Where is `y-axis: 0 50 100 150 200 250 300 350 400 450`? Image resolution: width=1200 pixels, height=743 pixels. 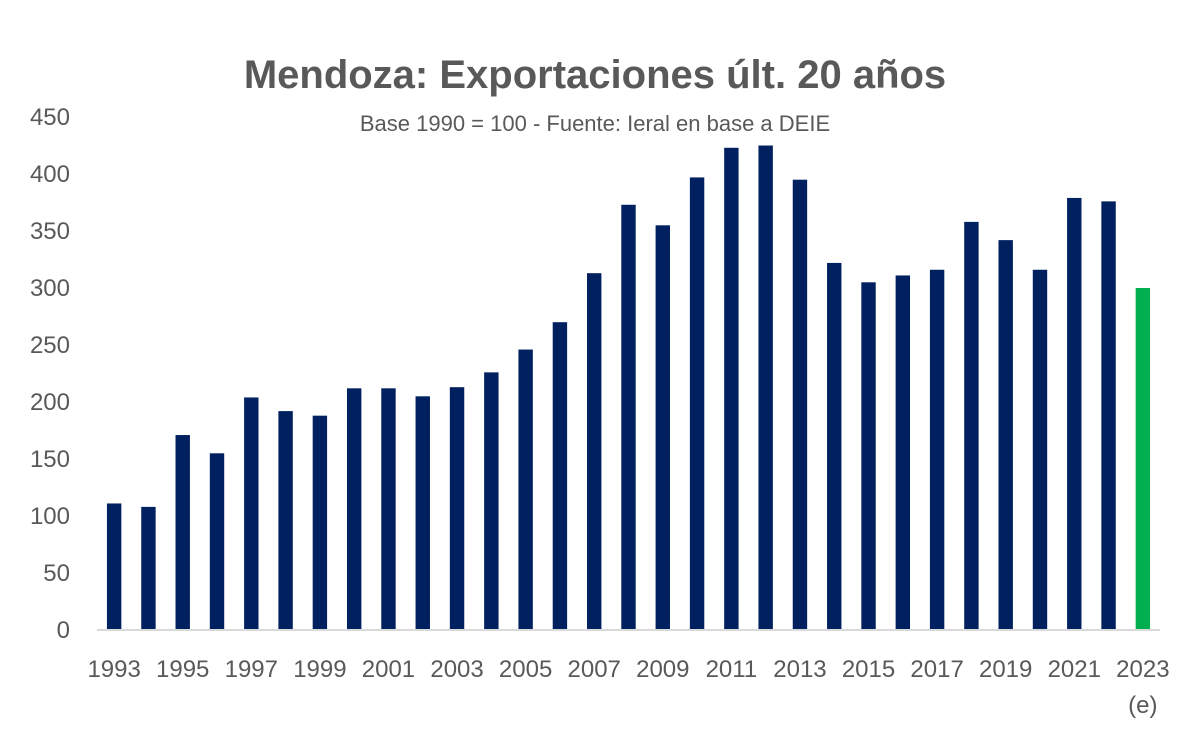
y-axis: 0 50 100 150 200 250 300 350 400 450 is located at coordinates (50, 374).